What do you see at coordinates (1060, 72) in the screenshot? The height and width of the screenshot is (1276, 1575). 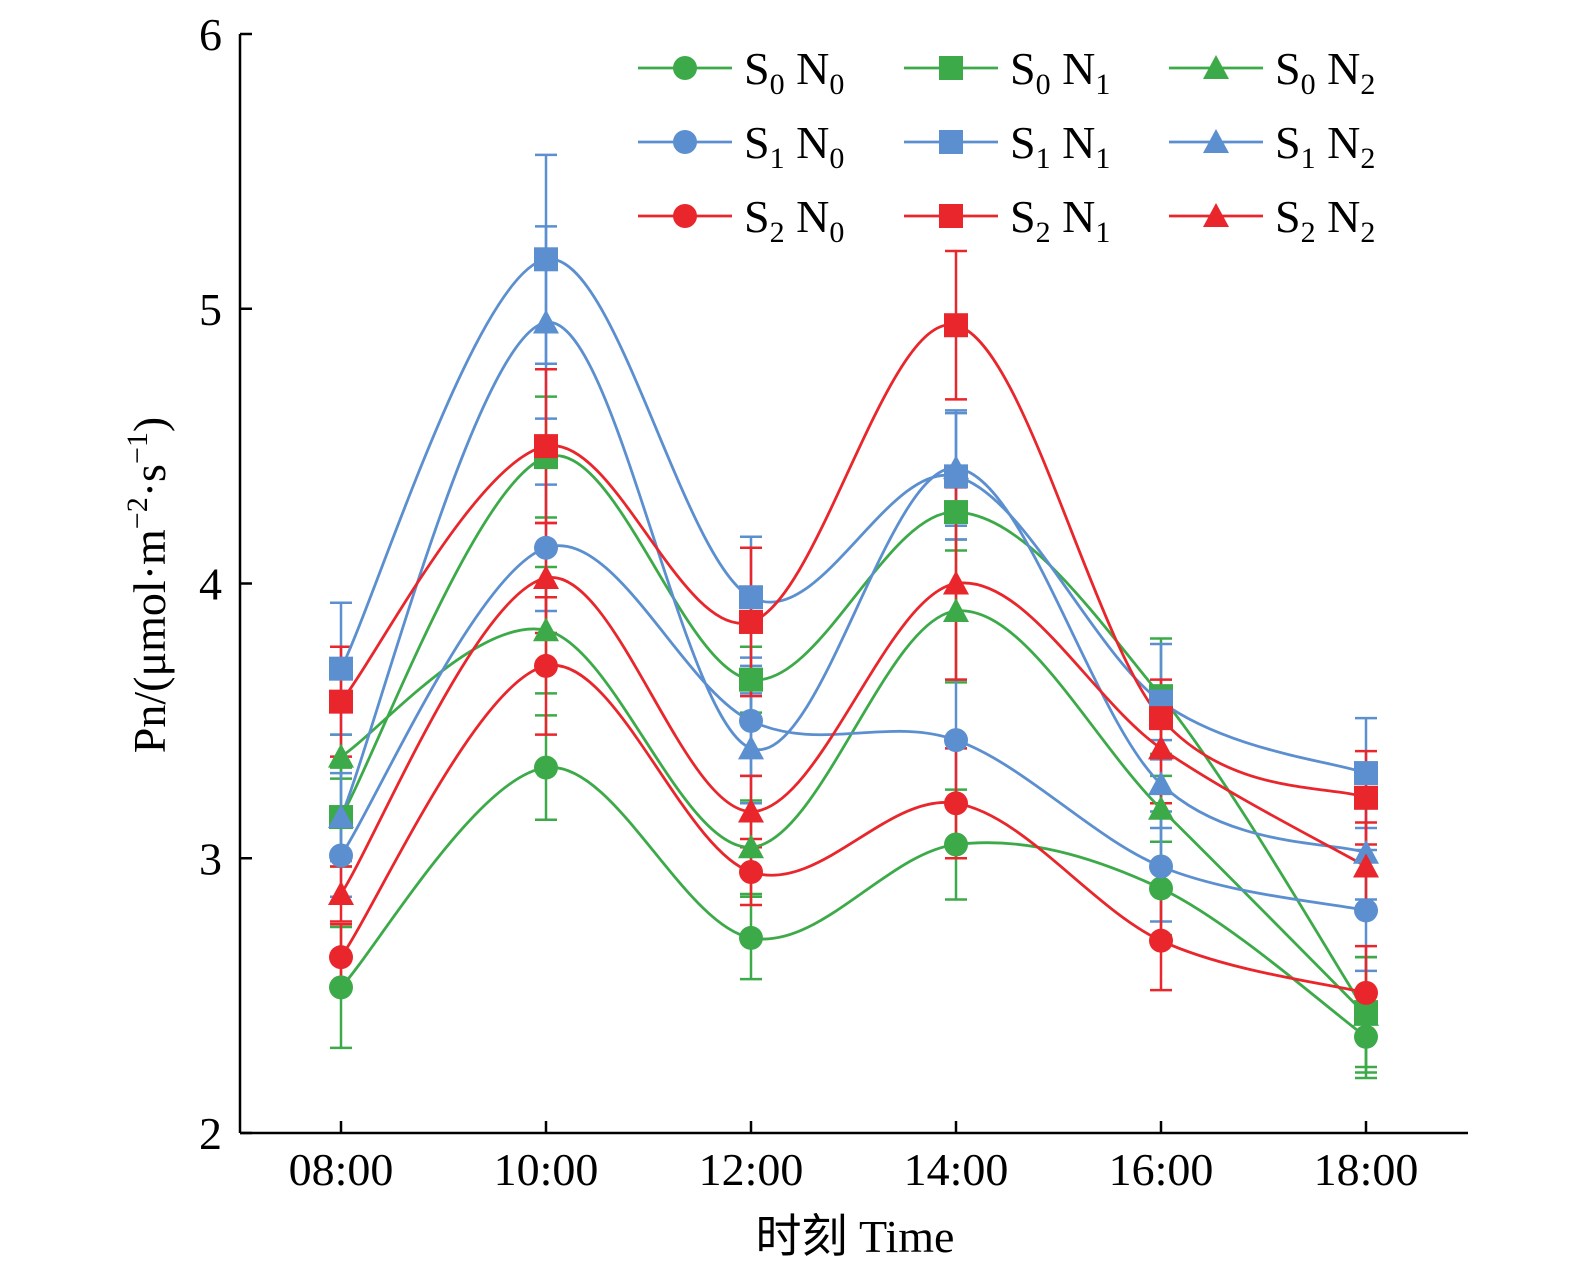 I see `legend-label: S0 N1` at bounding box center [1060, 72].